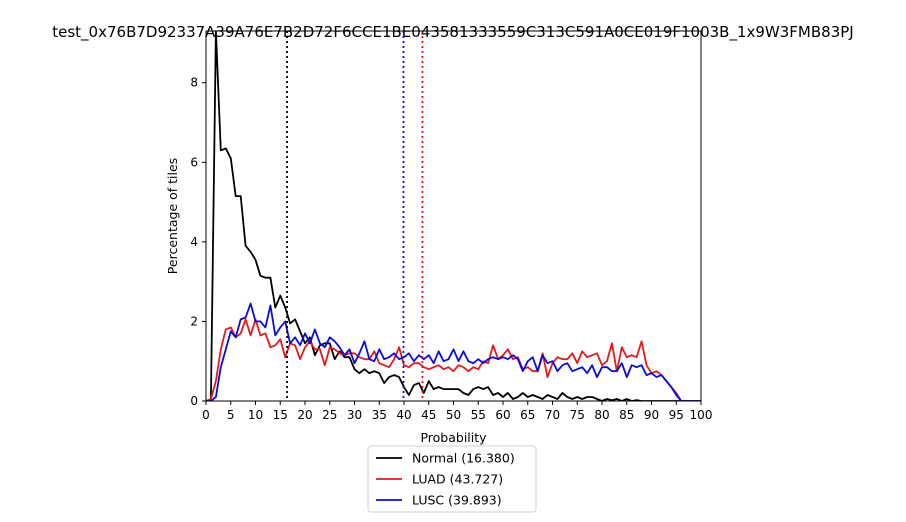  What do you see at coordinates (478, 415) in the screenshot?
I see `x-tick-label-55: 55` at bounding box center [478, 415].